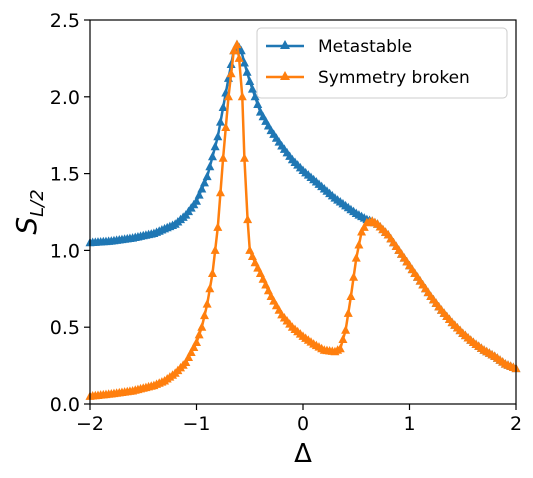 This screenshot has height=478, width=533. What do you see at coordinates (65, 98) in the screenshot?
I see `y-tick-label: 2.0` at bounding box center [65, 98].